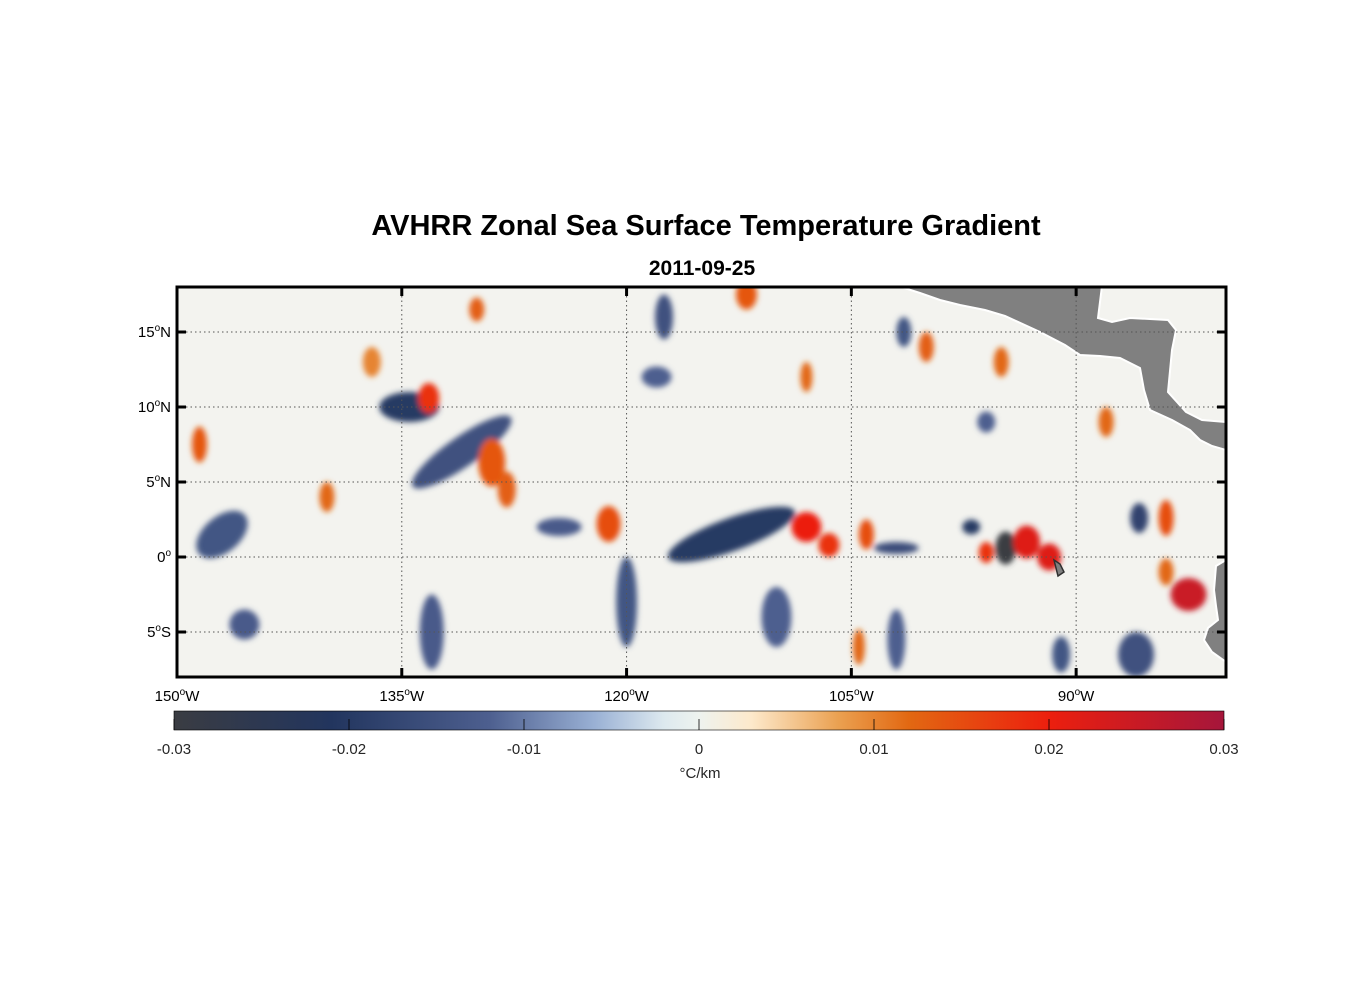 This screenshot has width=1356, height=1000. I want to click on x-tick-label: 150oW, so click(178, 696).